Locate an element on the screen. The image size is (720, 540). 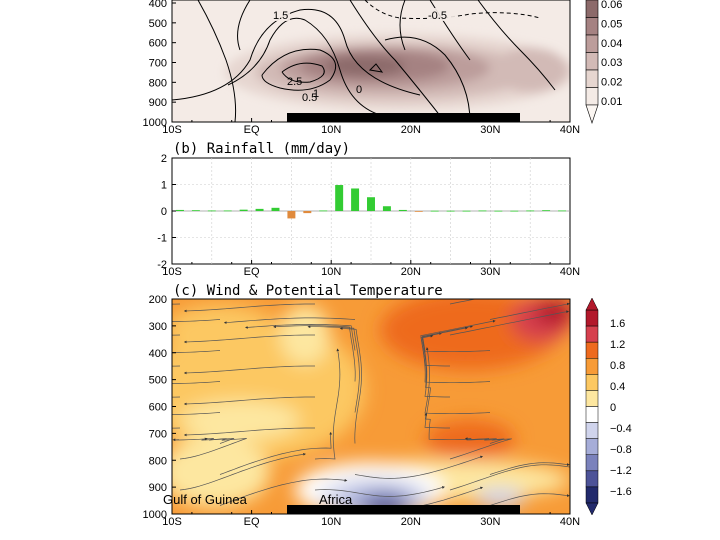
colorbar-label: −1.2 is located at coordinates (621, 471).